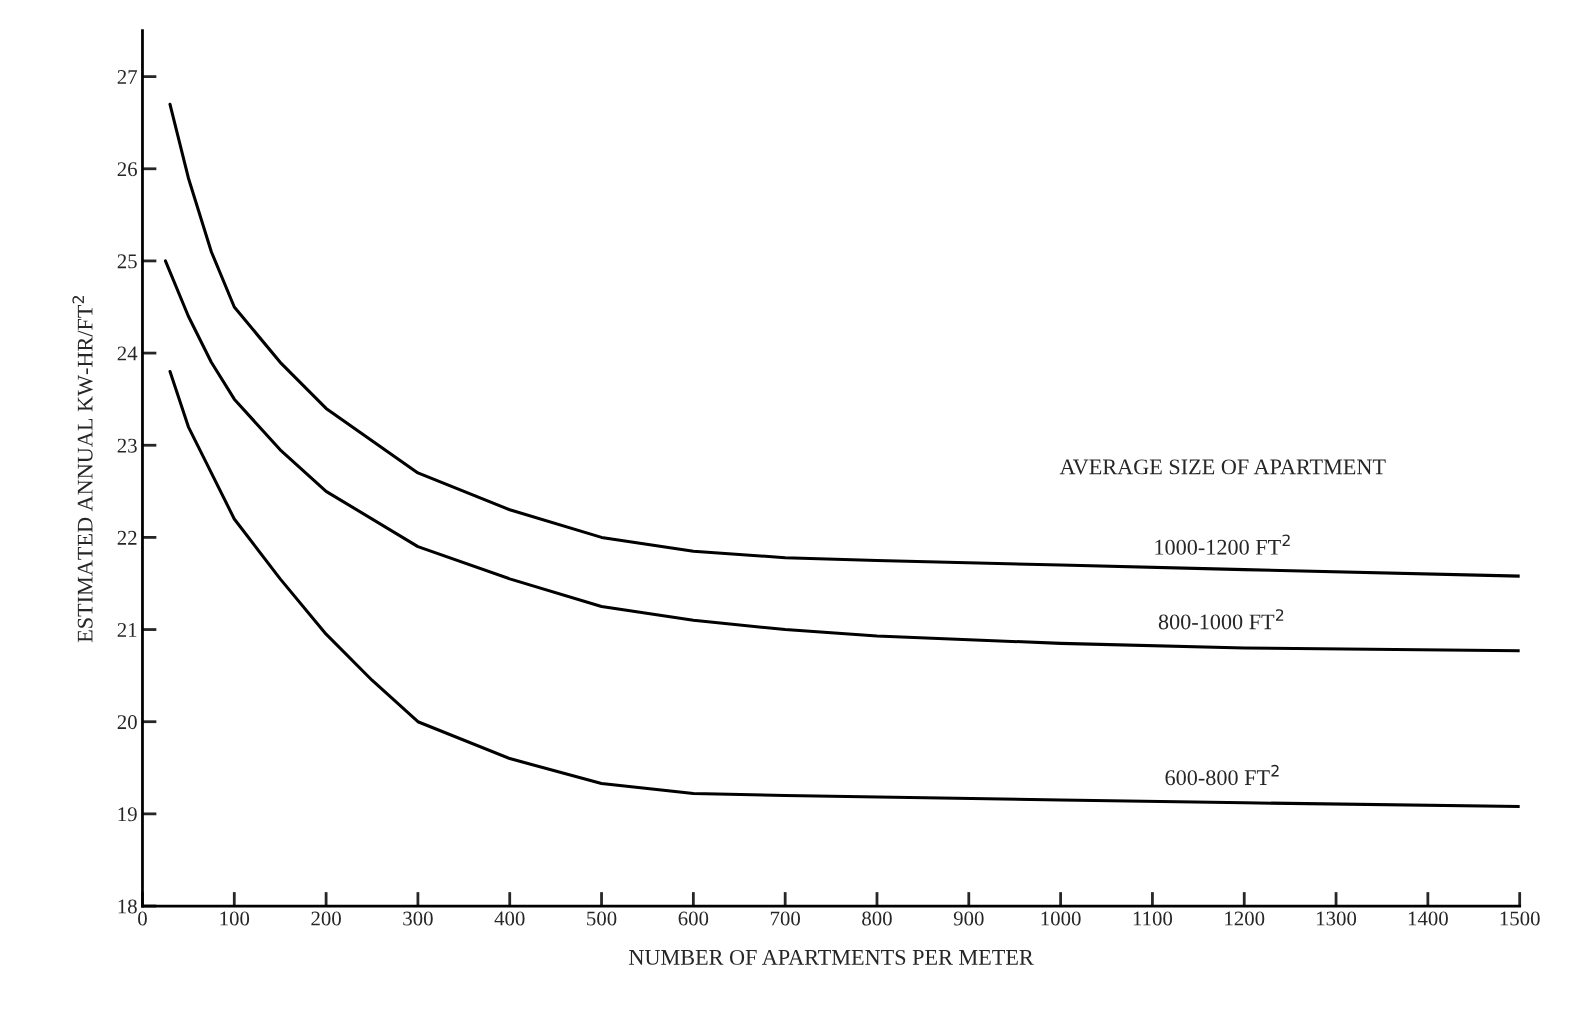 The height and width of the screenshot is (1018, 1583). What do you see at coordinates (127, 722) in the screenshot?
I see `y-tick-label: 20` at bounding box center [127, 722].